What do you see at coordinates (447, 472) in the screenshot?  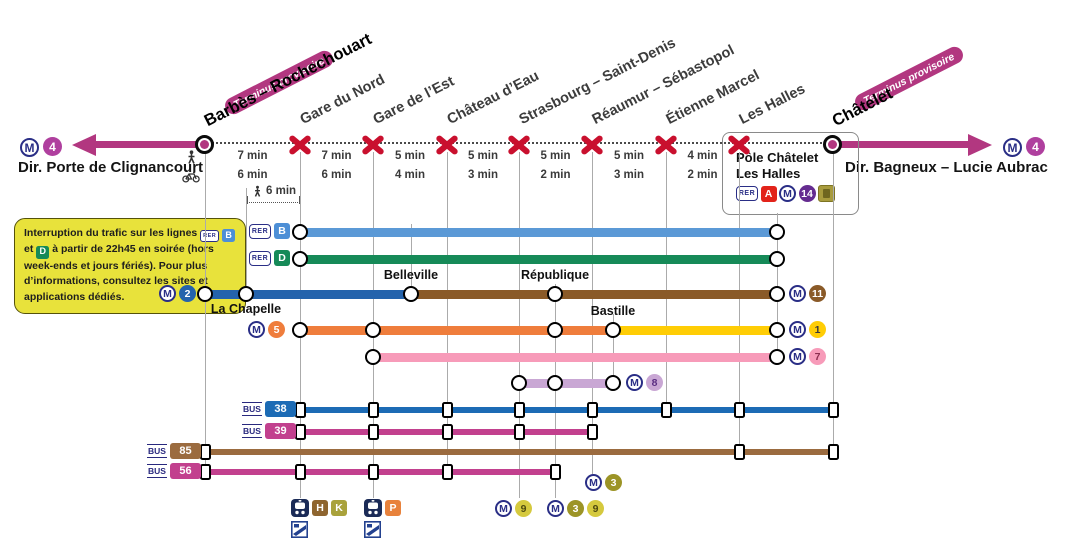 I see `bus-56-stop-chateaudeau` at bounding box center [447, 472].